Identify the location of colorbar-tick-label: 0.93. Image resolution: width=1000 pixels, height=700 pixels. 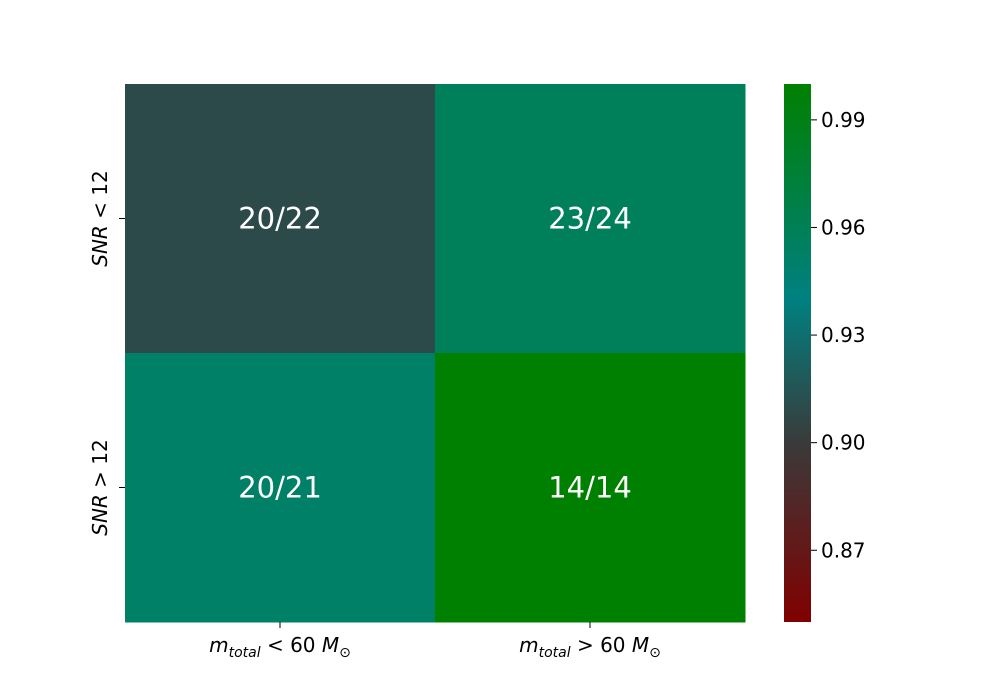
(843, 335).